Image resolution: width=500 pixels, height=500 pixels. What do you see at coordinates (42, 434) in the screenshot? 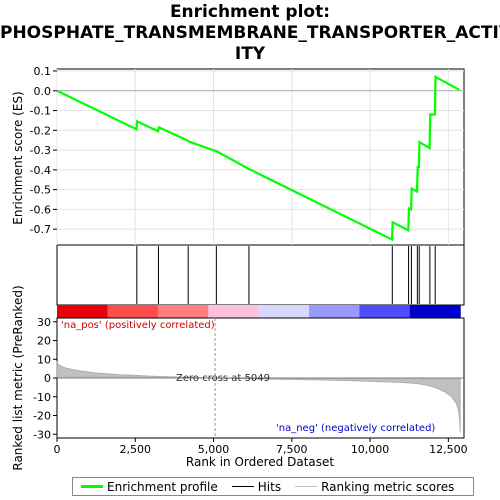
I see `metric-tick-label: -30` at bounding box center [42, 434].